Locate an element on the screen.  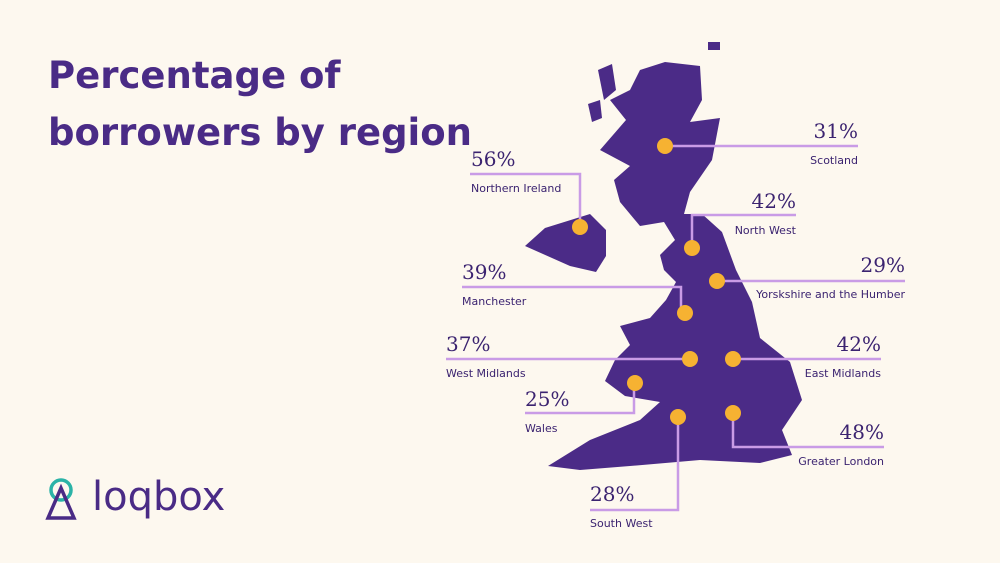
region-percent: 56% is located at coordinates (493, 159).